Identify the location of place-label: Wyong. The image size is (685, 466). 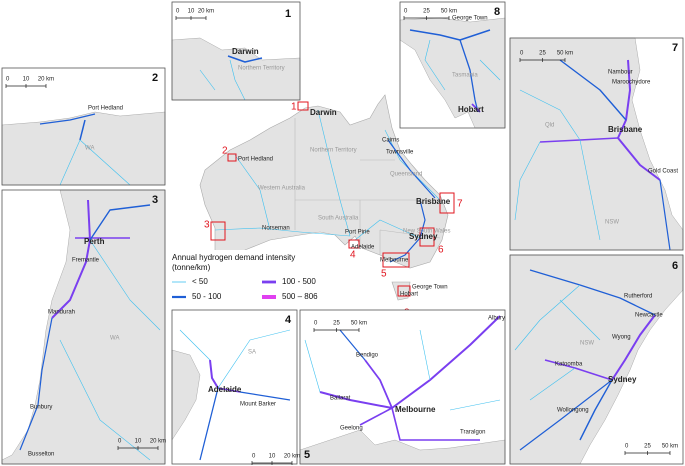
(621, 338).